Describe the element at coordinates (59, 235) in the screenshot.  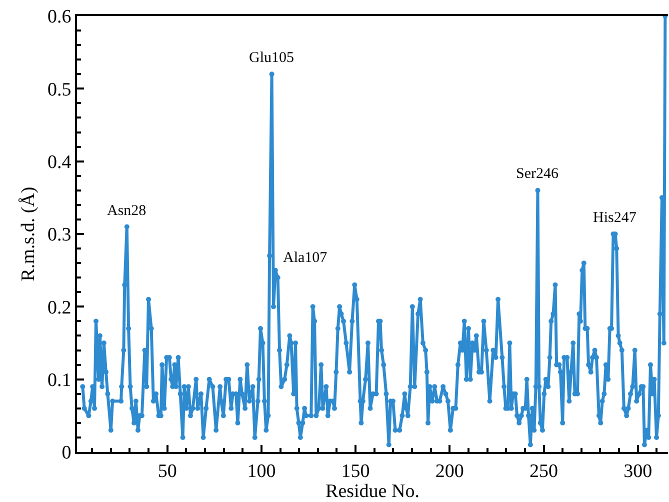
I see `y-tick-label: 0.3` at that location.